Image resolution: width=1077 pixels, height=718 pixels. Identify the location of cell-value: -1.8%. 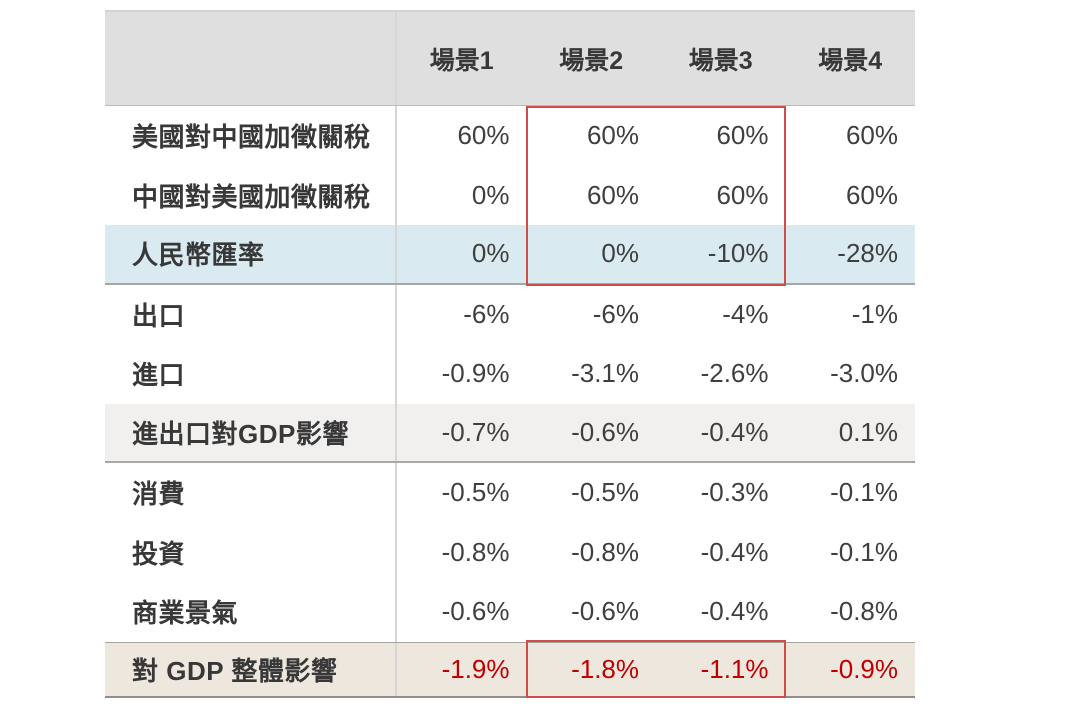
(605, 668).